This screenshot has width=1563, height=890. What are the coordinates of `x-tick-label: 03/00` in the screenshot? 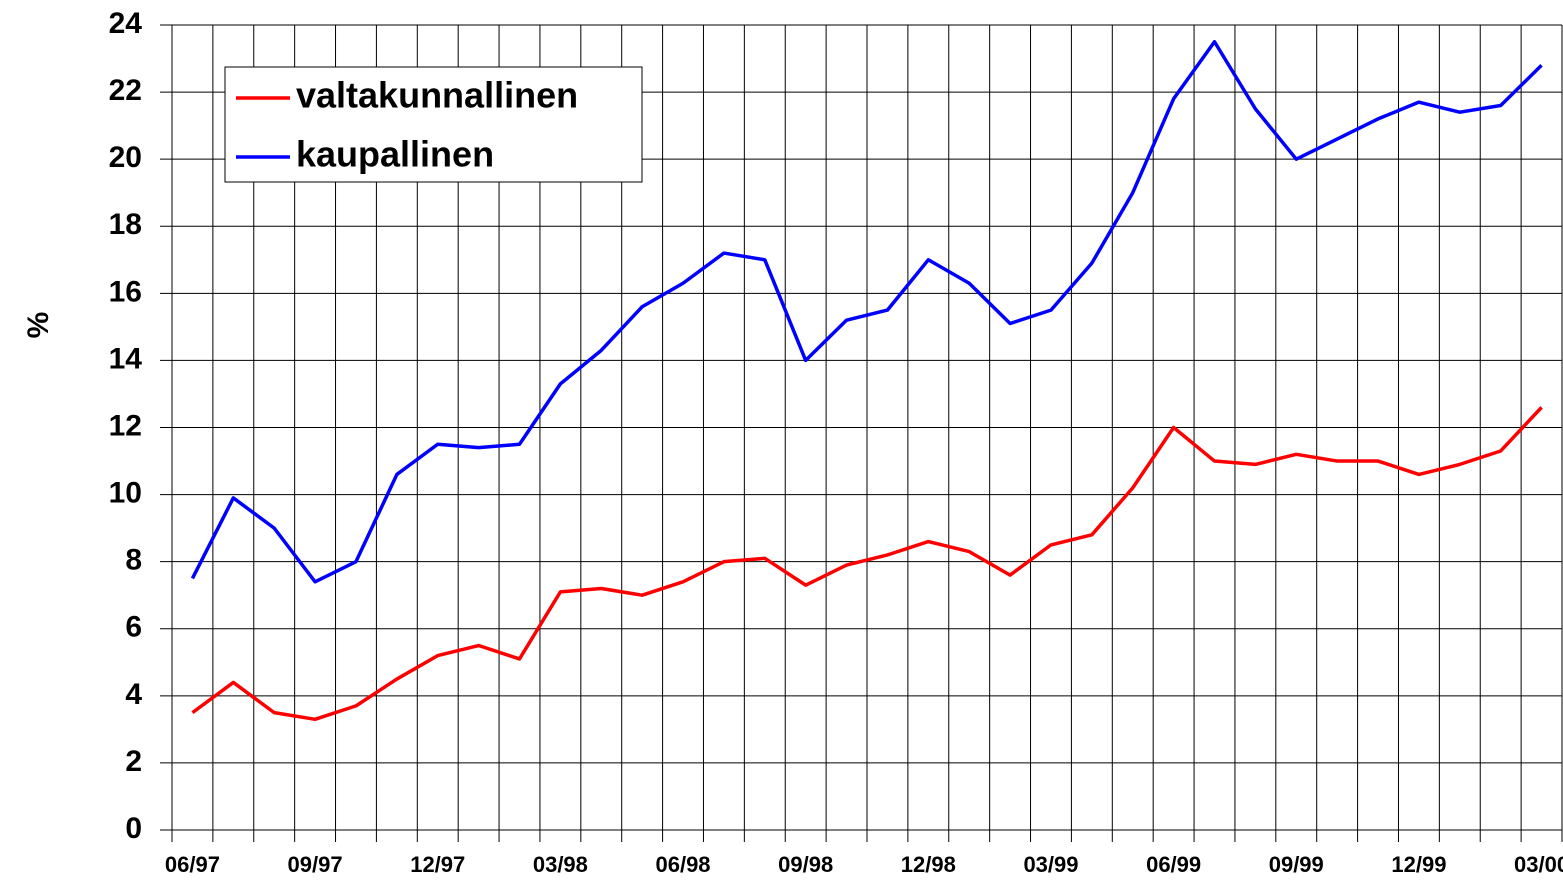 It's located at (1538, 864).